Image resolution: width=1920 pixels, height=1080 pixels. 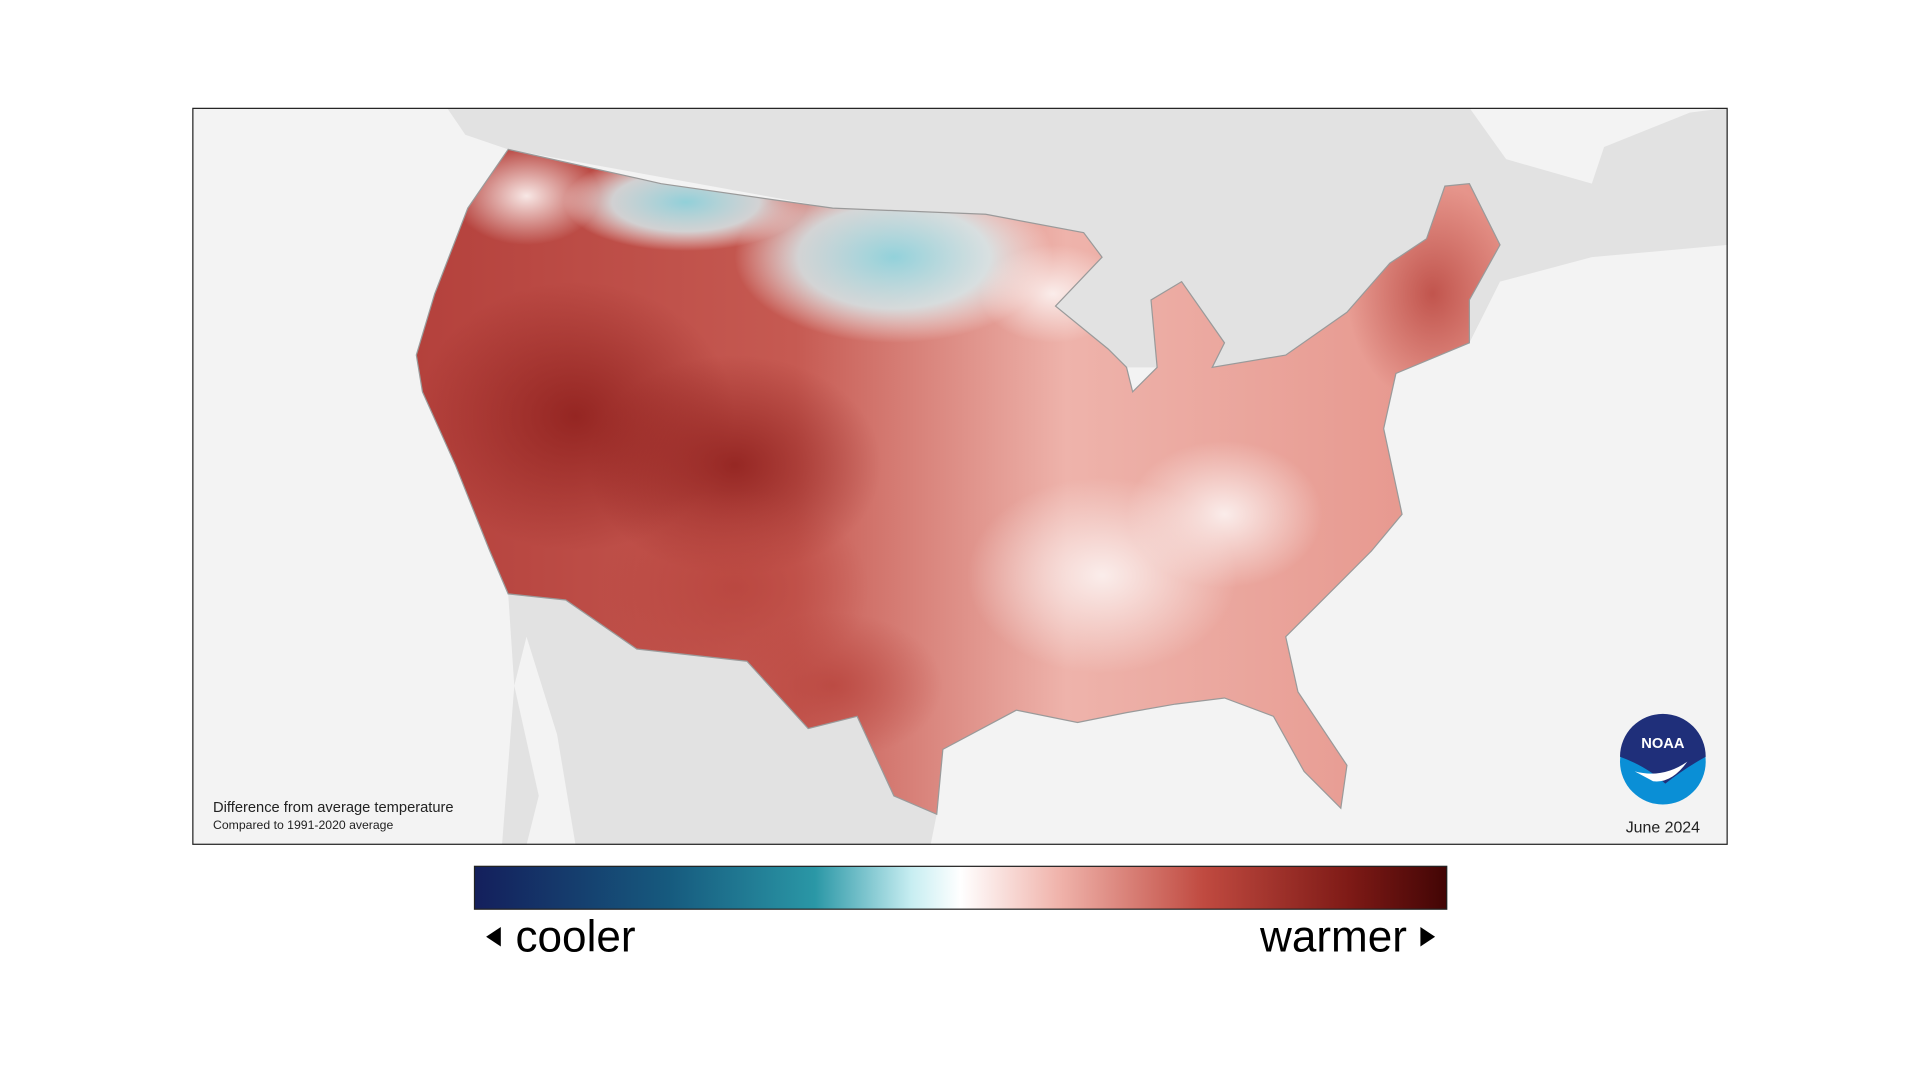 What do you see at coordinates (719, 719) in the screenshot?
I see `mexico` at bounding box center [719, 719].